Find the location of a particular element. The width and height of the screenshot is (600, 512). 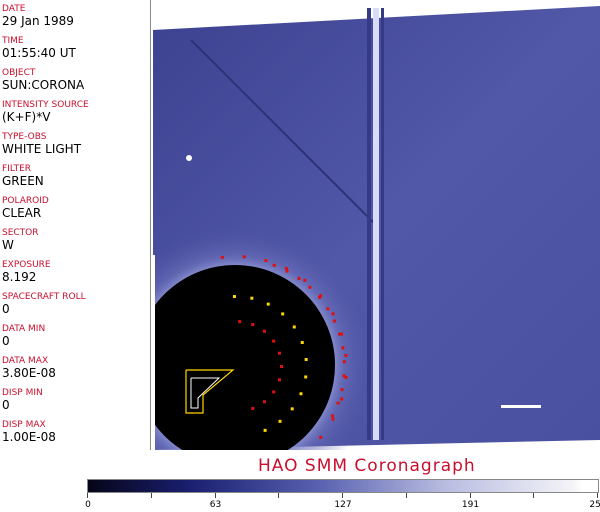

field-label: OBJECT is located at coordinates (19, 73).